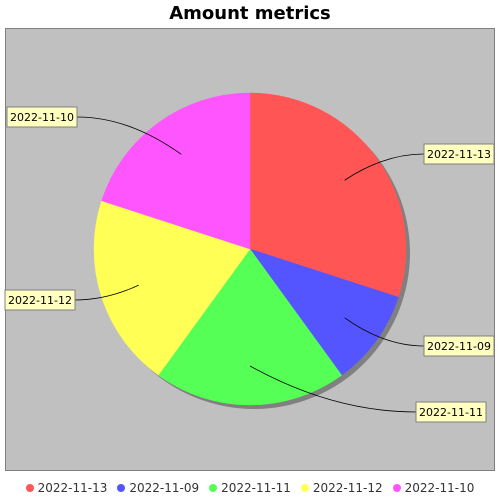  I want to click on legend-item-2022-11-12: 2022-11-12, so click(341, 488).